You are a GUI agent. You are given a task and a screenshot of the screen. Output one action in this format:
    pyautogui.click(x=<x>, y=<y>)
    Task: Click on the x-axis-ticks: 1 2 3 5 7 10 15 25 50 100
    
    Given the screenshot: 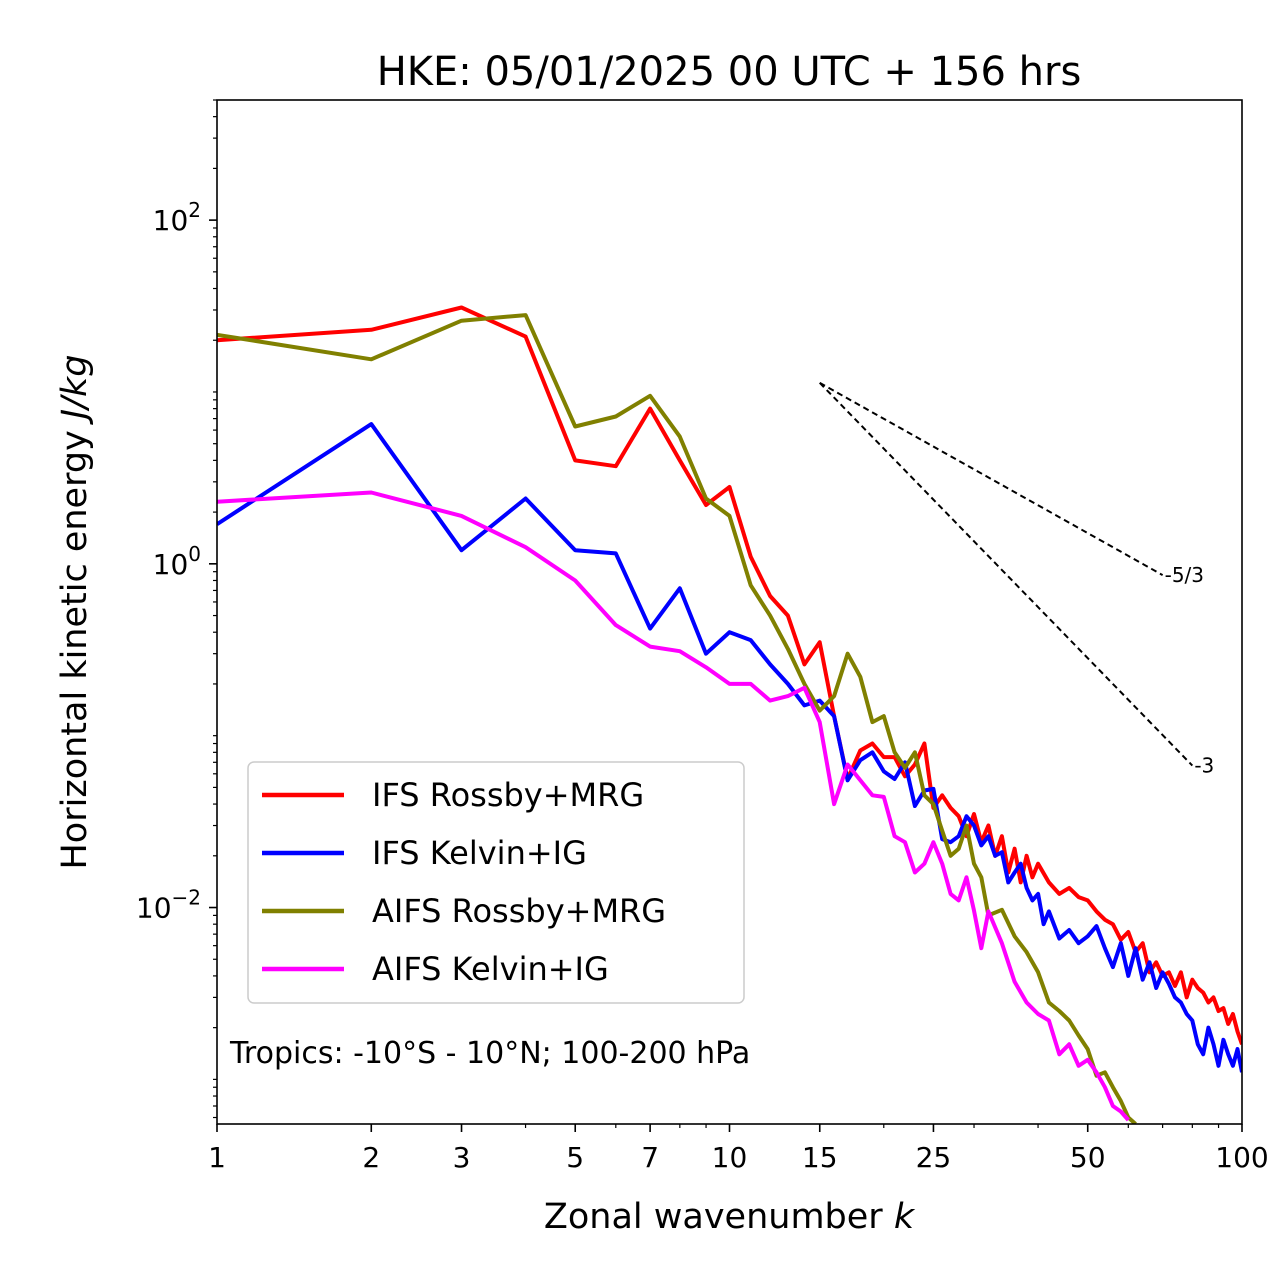 What is the action you would take?
    pyautogui.click(x=738, y=1149)
    